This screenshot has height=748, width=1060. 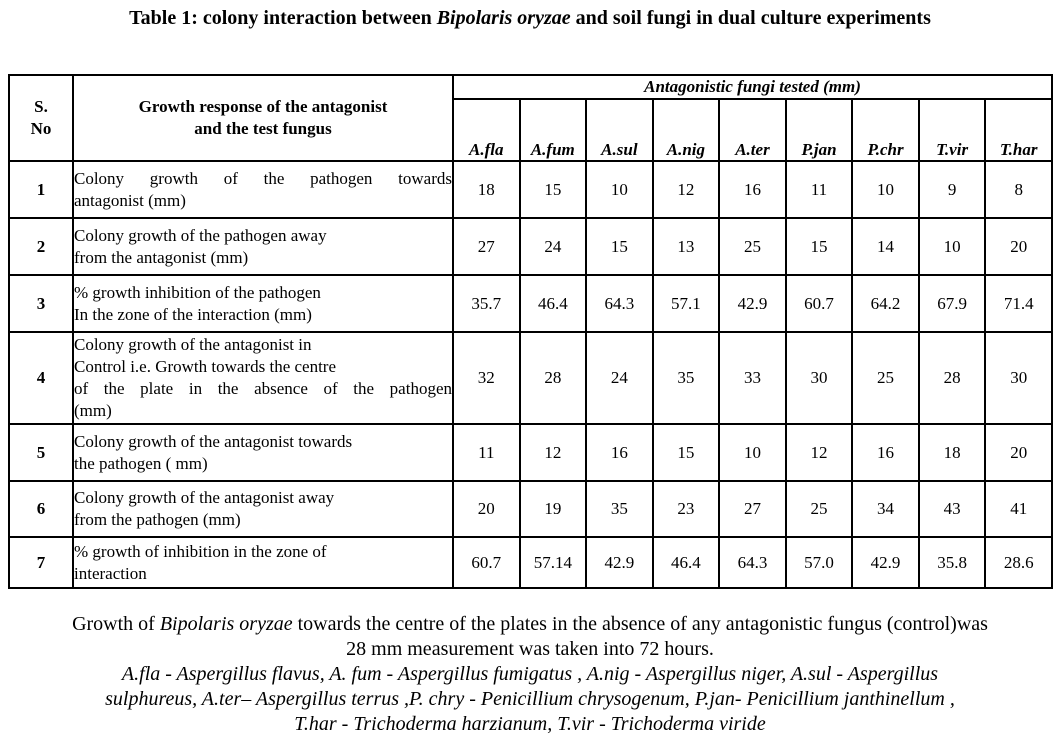 What do you see at coordinates (486, 303) in the screenshot?
I see `cell-value: 35.7` at bounding box center [486, 303].